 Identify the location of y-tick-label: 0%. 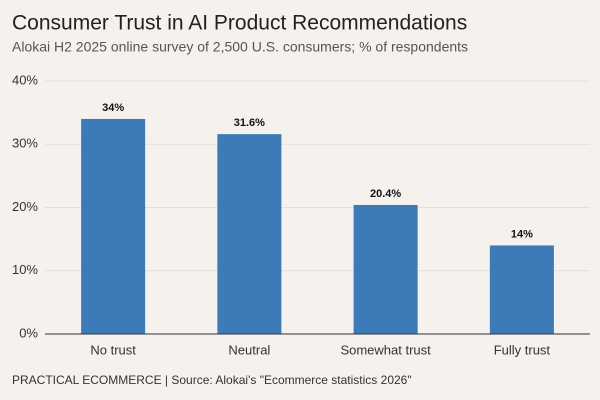
(28, 332).